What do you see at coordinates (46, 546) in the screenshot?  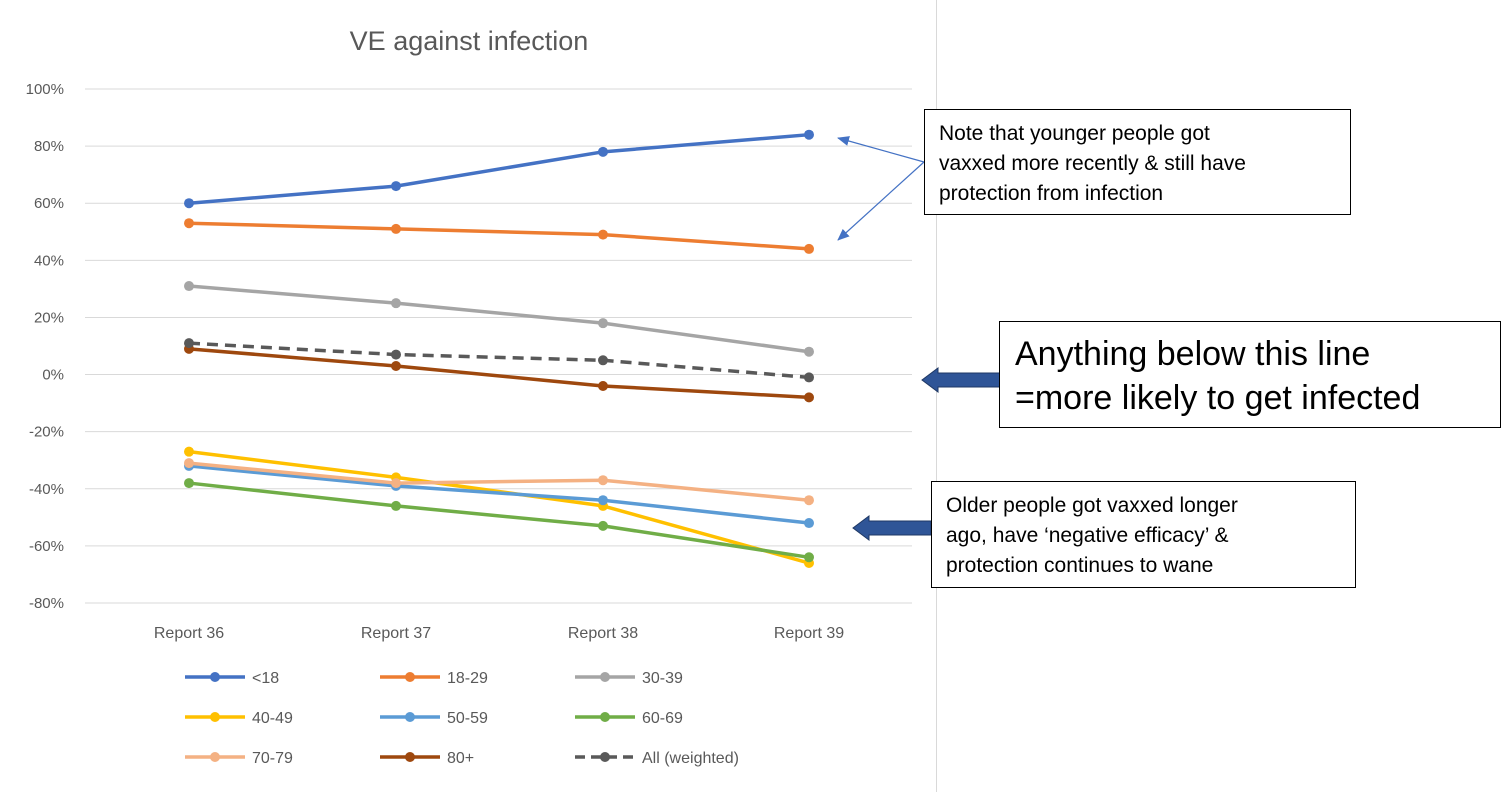 I see `y-tick-label: -60%` at bounding box center [46, 546].